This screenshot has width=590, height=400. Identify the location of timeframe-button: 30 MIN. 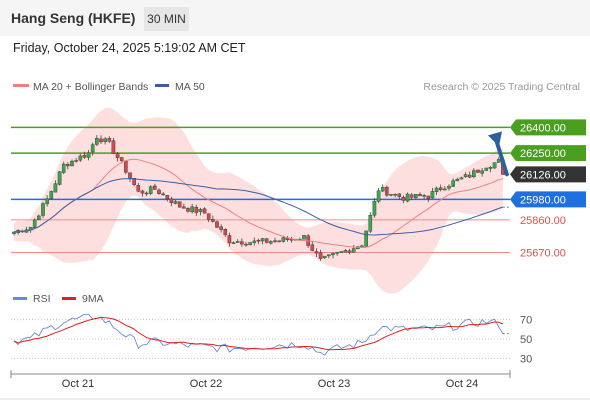
(166, 19).